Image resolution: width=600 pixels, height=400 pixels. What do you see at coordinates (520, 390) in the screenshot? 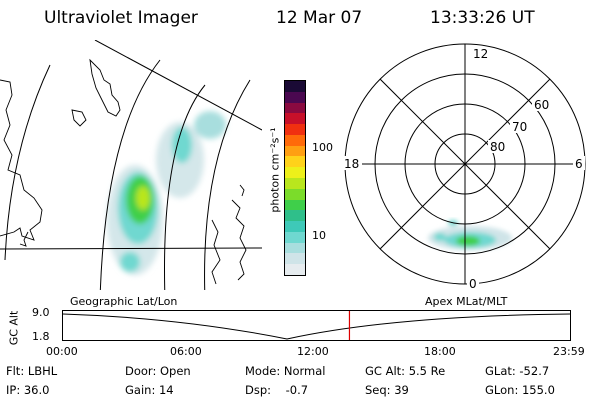
I see `glon-info: GLon: 155.0` at bounding box center [520, 390].